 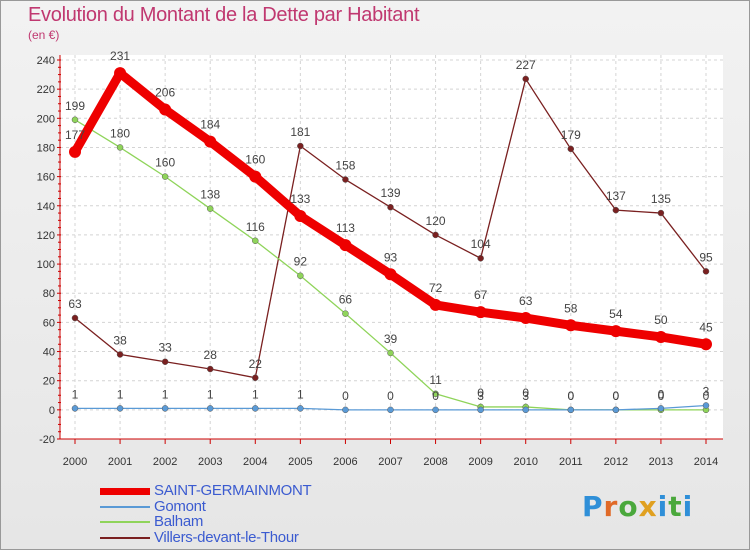 I want to click on data-label-saint-germainmont: 63, so click(x=526, y=301).